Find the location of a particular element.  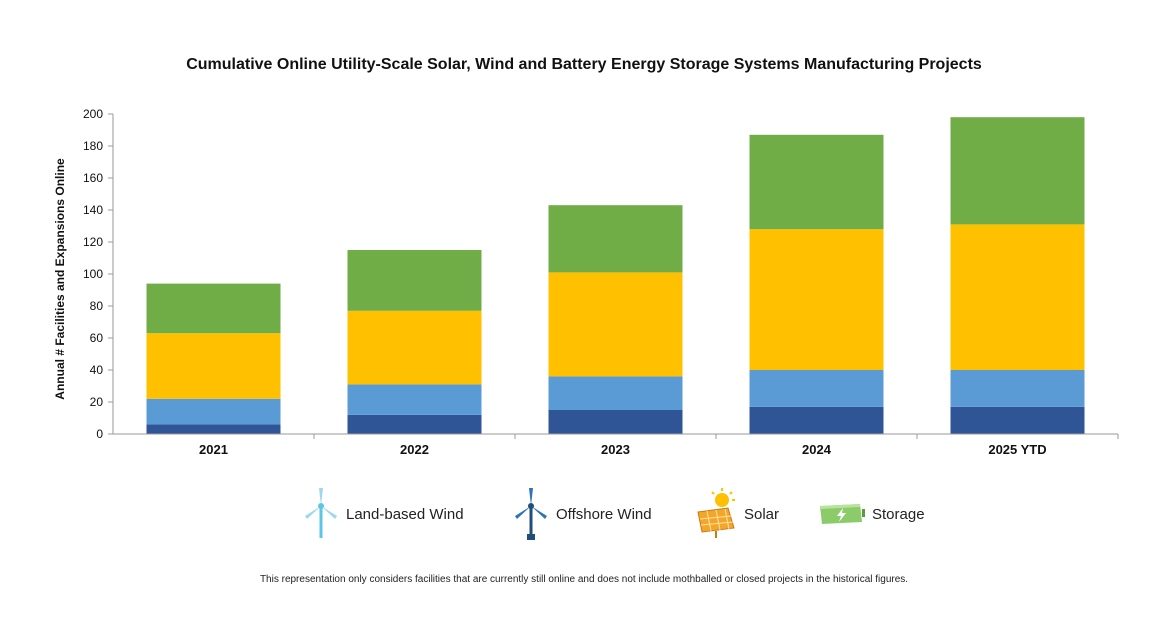

y-tick-label: 140 is located at coordinates (93, 210).